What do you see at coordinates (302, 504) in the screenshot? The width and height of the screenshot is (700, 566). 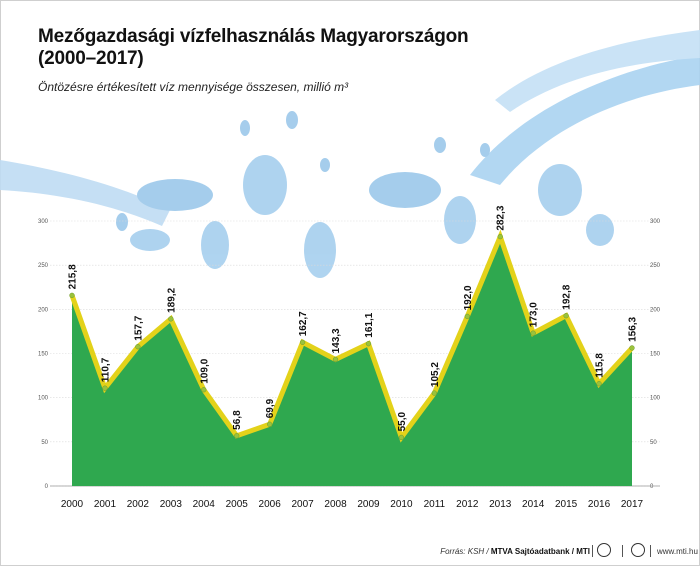 I see `x-tick-label: 2007` at bounding box center [302, 504].